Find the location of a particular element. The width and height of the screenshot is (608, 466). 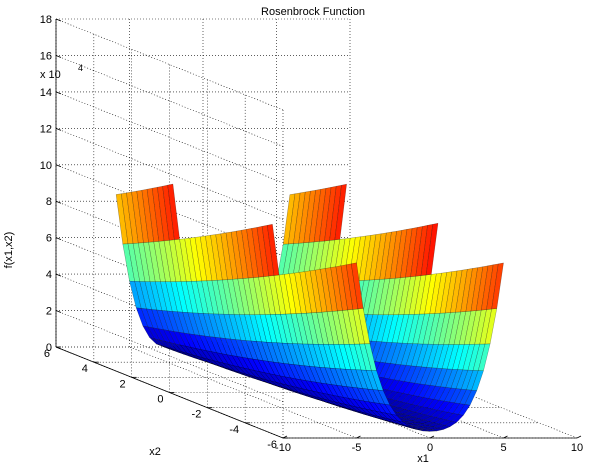

z-exponent-label: x 10 is located at coordinates (50, 75).